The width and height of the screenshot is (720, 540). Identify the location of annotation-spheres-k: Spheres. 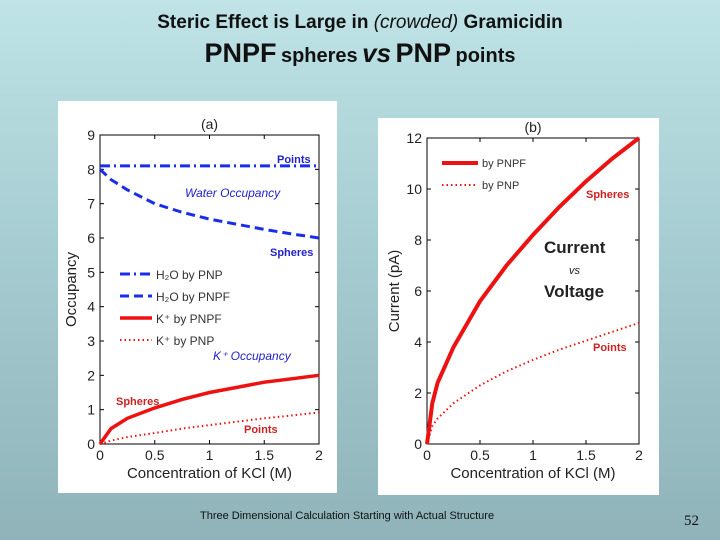
(137, 402).